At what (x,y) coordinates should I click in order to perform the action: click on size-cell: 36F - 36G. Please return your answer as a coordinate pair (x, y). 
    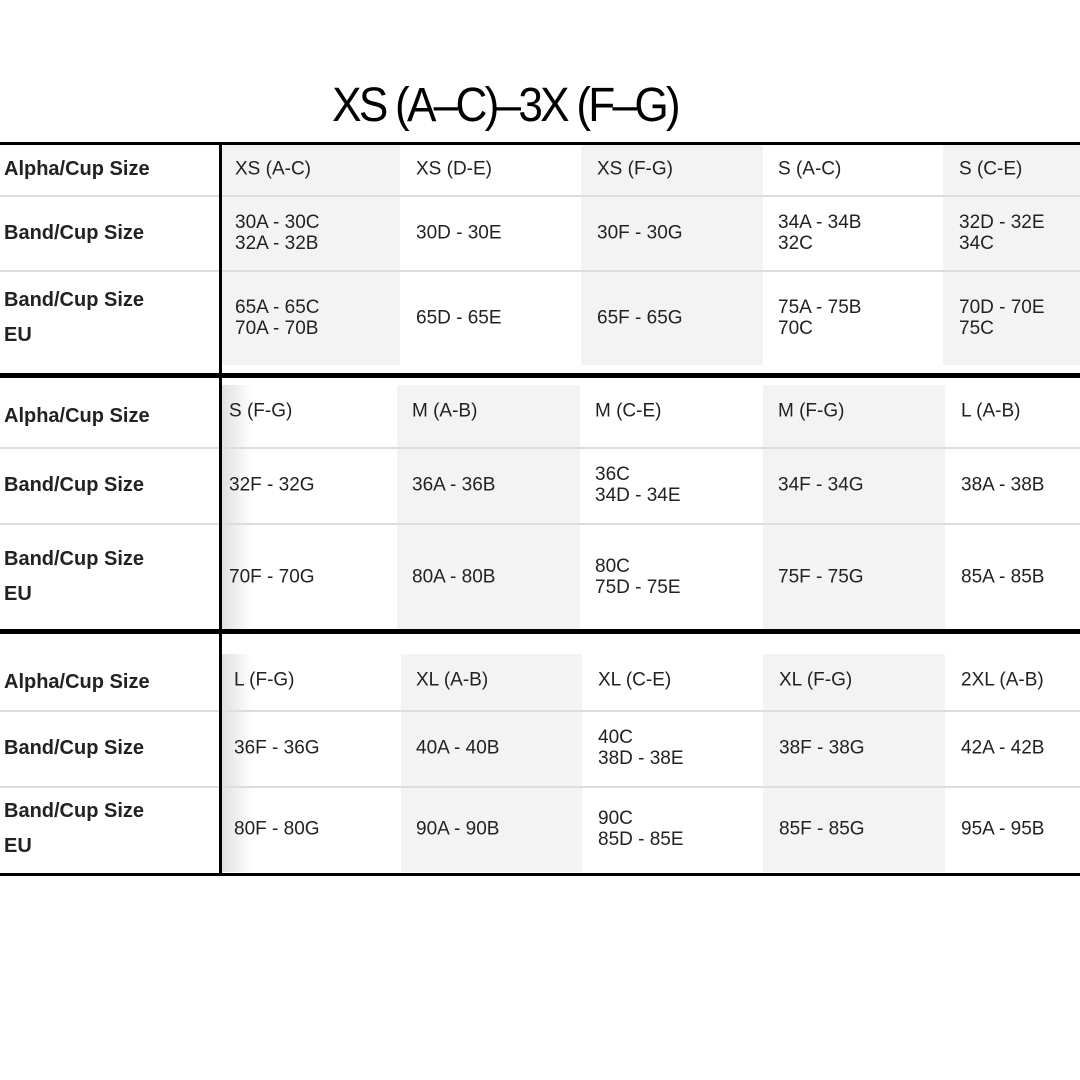
    Looking at the image, I should click on (277, 748).